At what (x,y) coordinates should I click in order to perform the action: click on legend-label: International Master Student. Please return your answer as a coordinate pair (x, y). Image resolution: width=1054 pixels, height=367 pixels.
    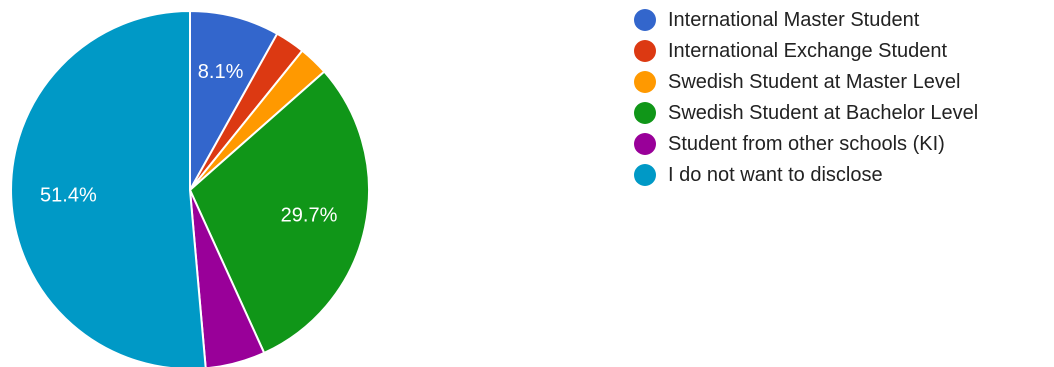
    Looking at the image, I should click on (794, 19).